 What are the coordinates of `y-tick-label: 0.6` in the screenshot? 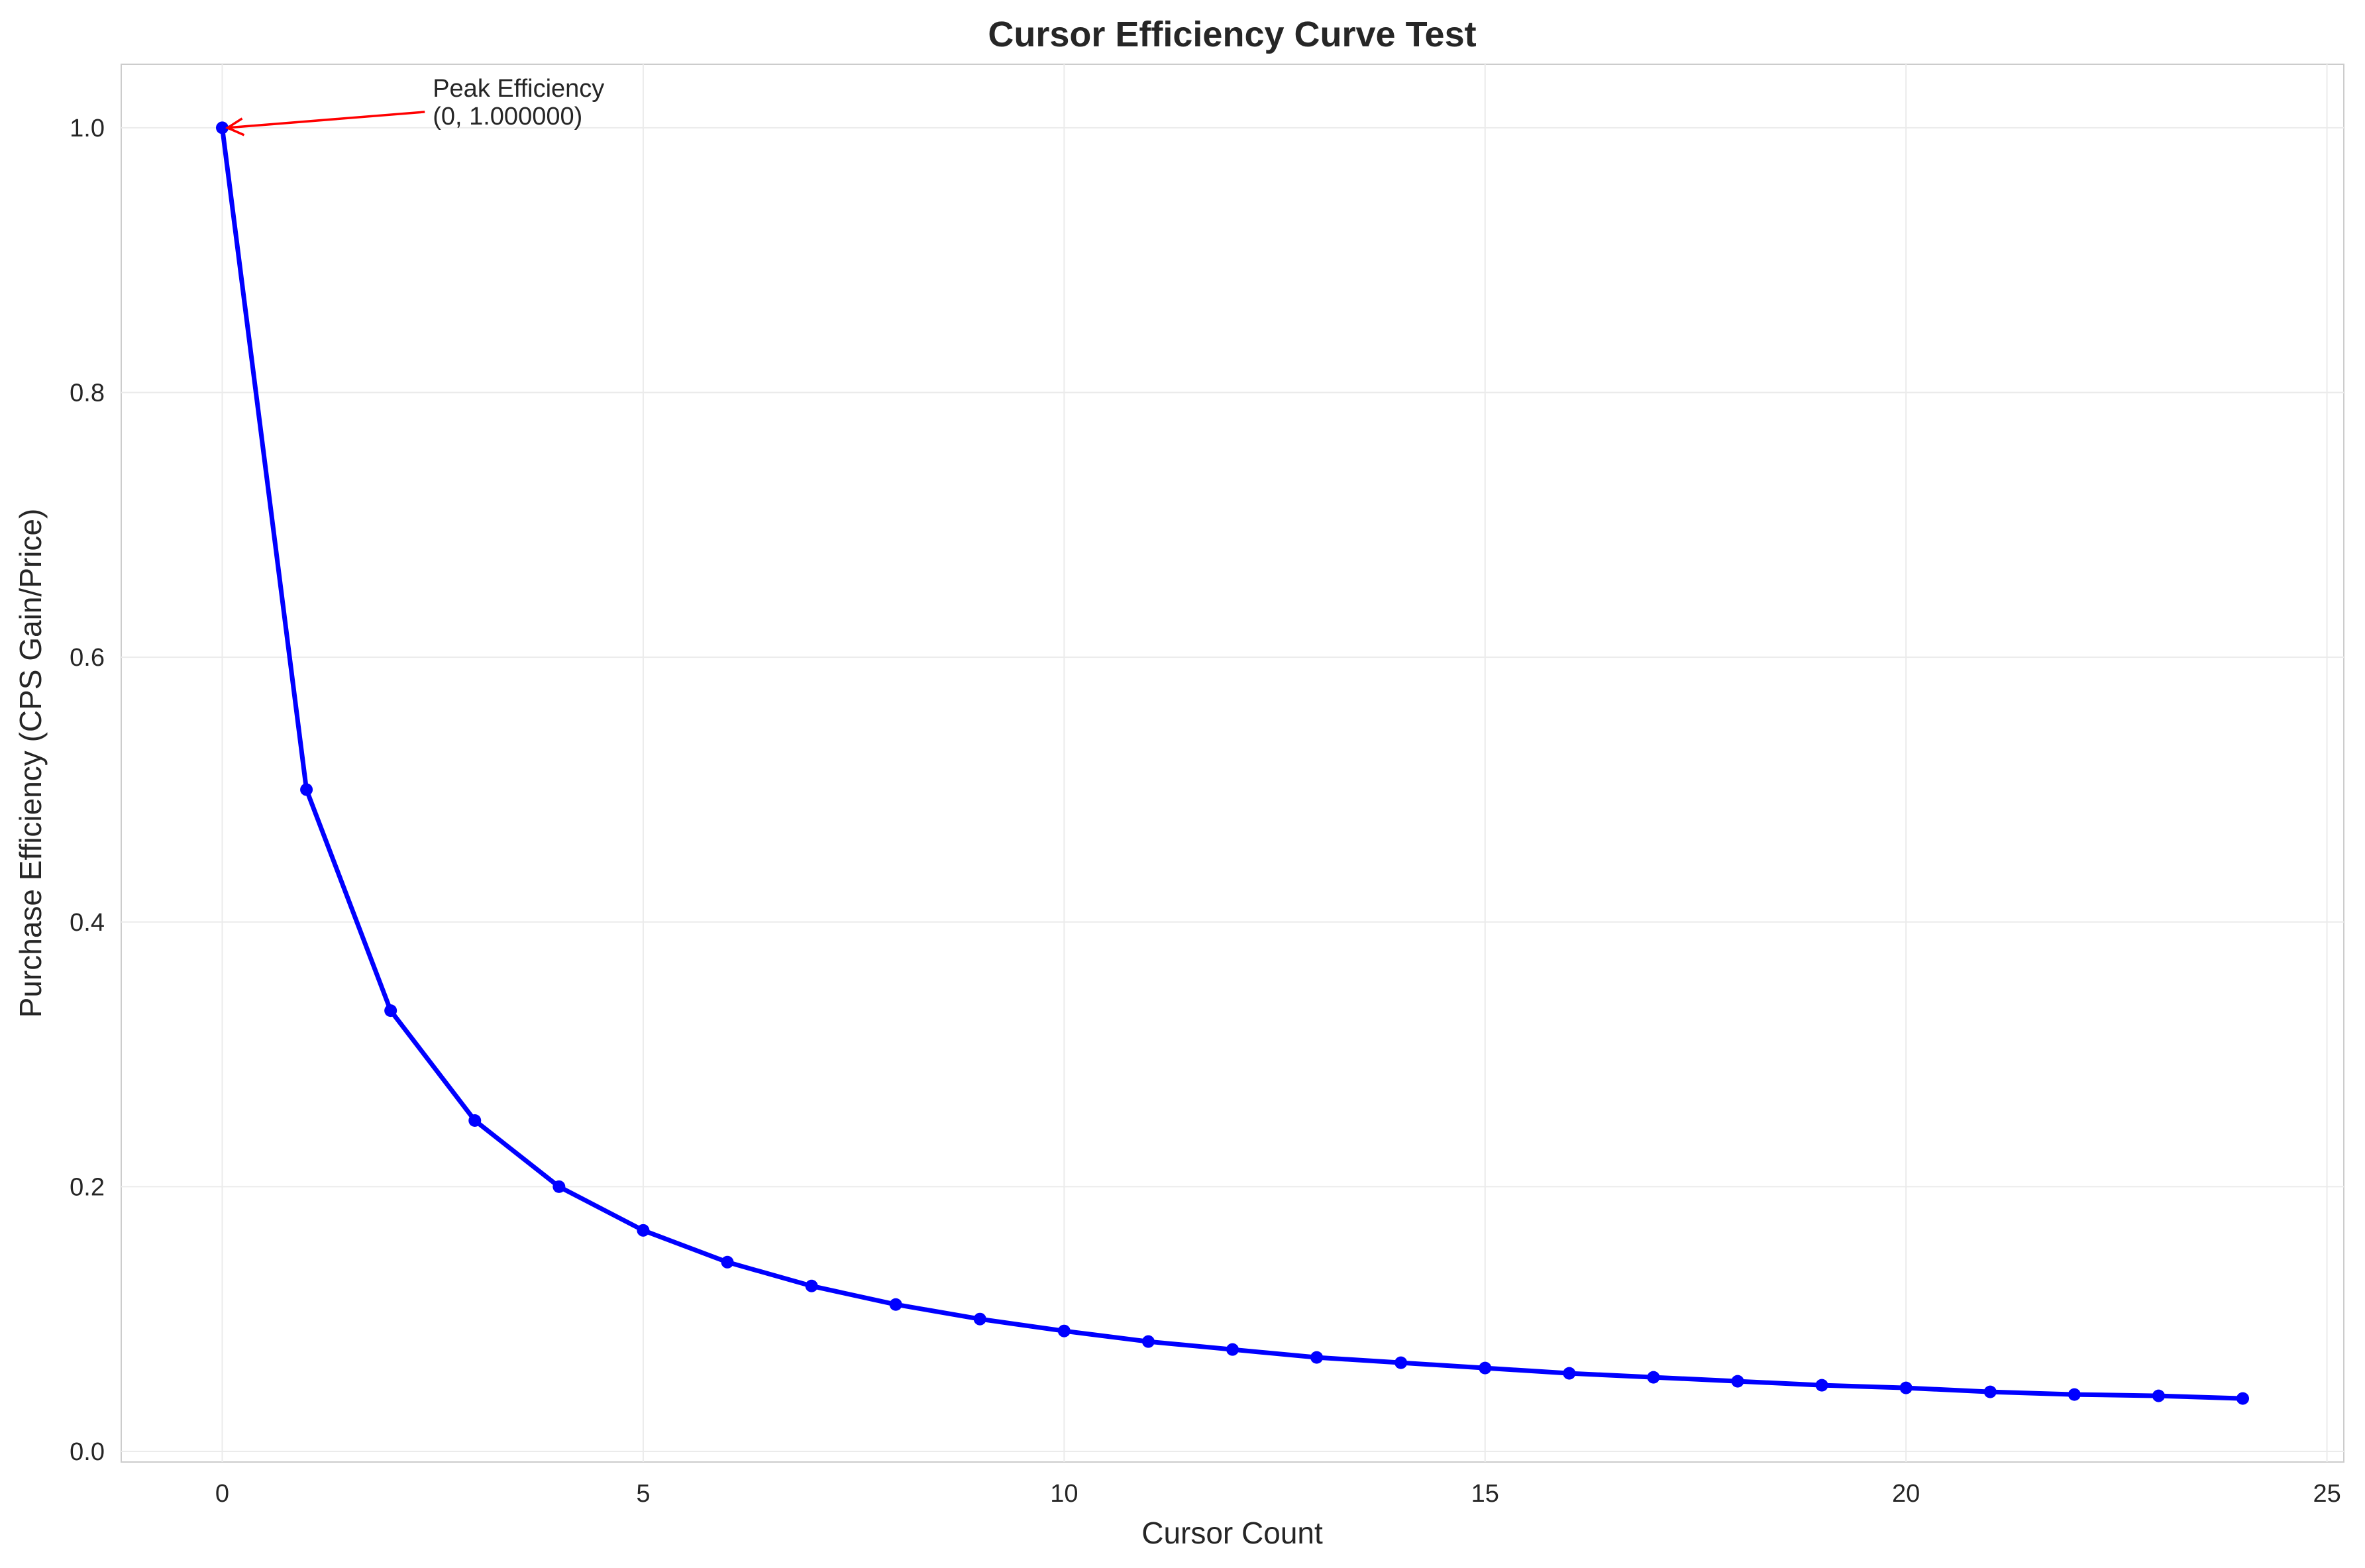 It's located at (87, 658).